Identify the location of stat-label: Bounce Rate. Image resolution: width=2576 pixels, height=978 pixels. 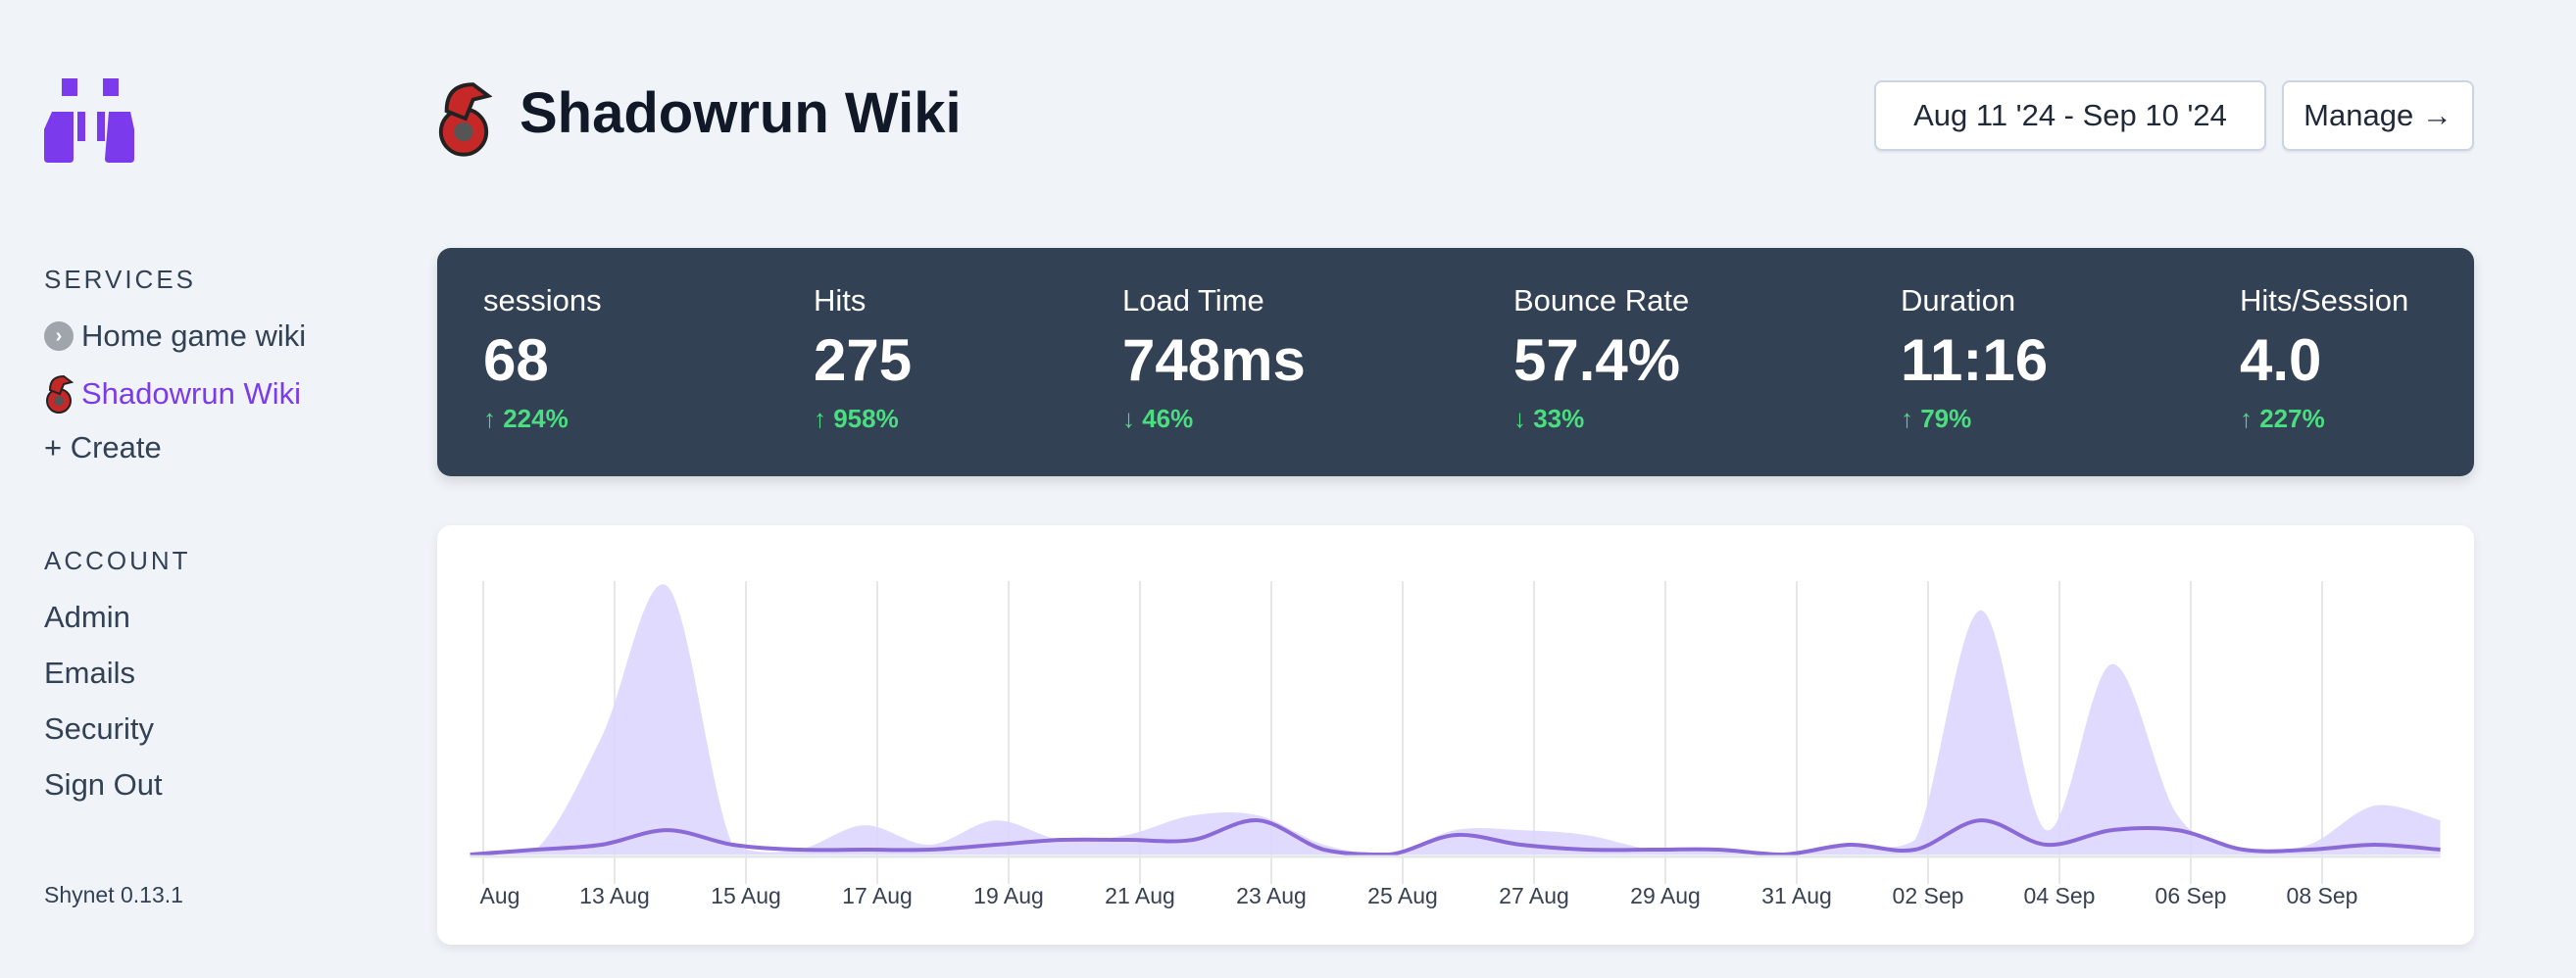
(1601, 300).